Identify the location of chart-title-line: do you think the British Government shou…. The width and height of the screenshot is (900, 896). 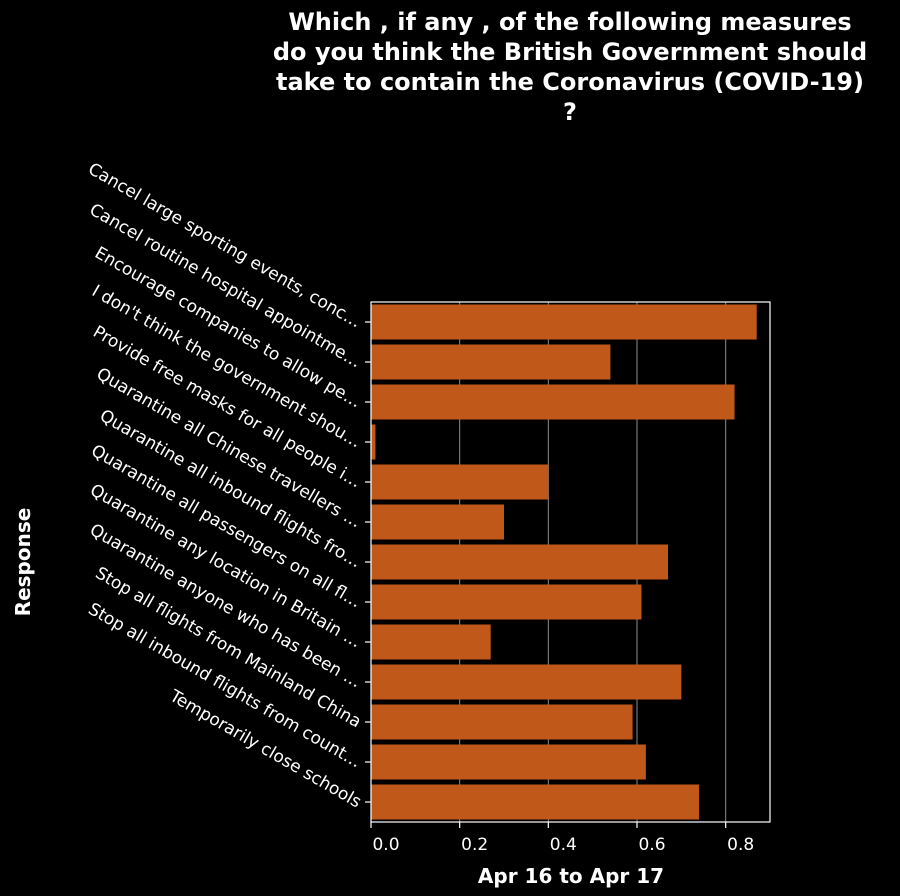
(570, 52).